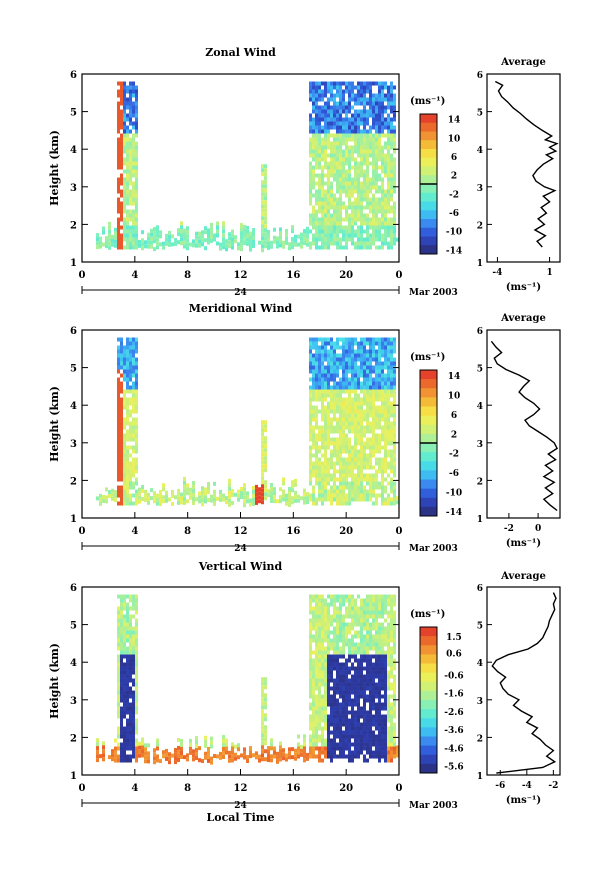 Image resolution: width=610 pixels, height=877 pixels. Describe the element at coordinates (427, 357) in the screenshot. I see `colorbar-unit: (ms⁻¹)` at that location.